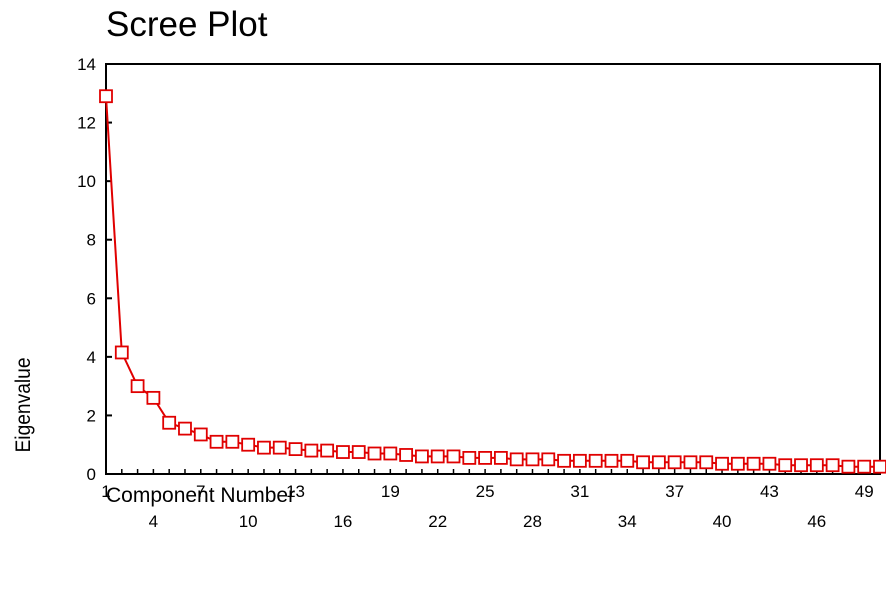 This screenshot has width=886, height=590. Describe the element at coordinates (94, 269) in the screenshot. I see `y-axis-ticks: 0 2 4 6 8 10 12 14` at that location.